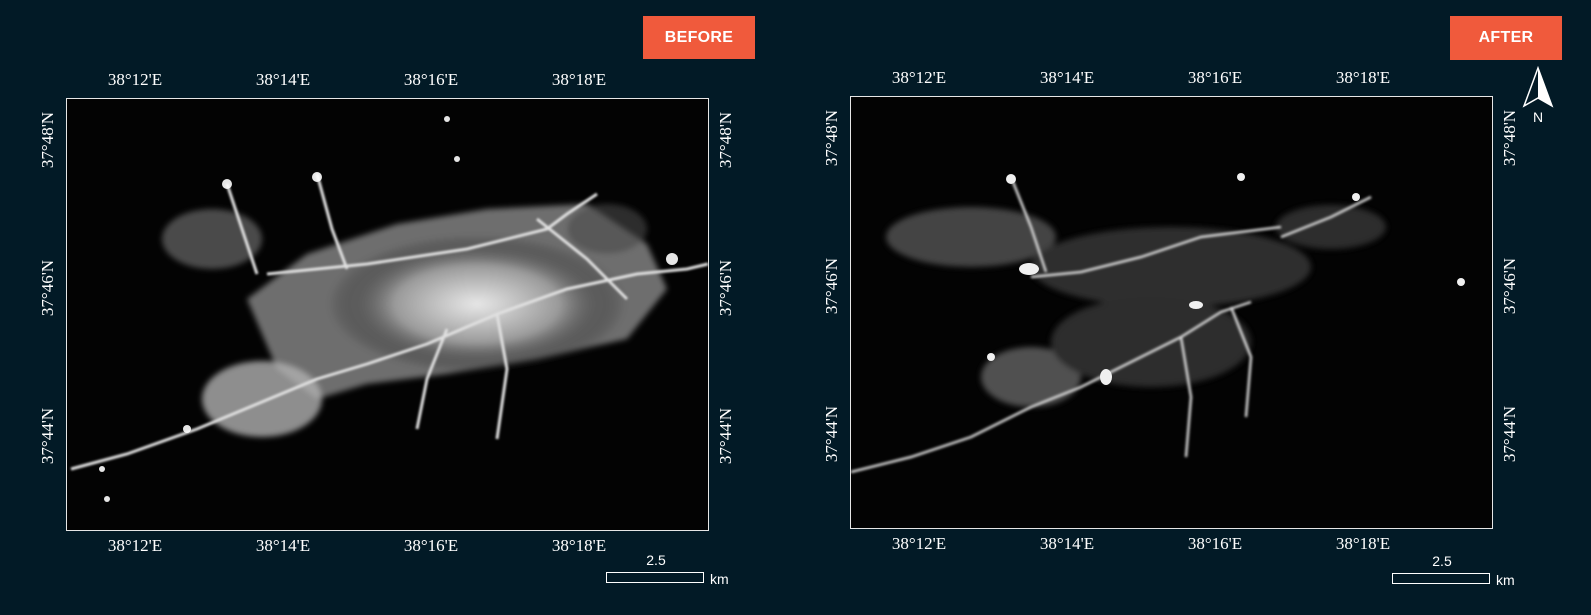  Describe the element at coordinates (699, 37) in the screenshot. I see `before-badge: BEFORE` at that location.